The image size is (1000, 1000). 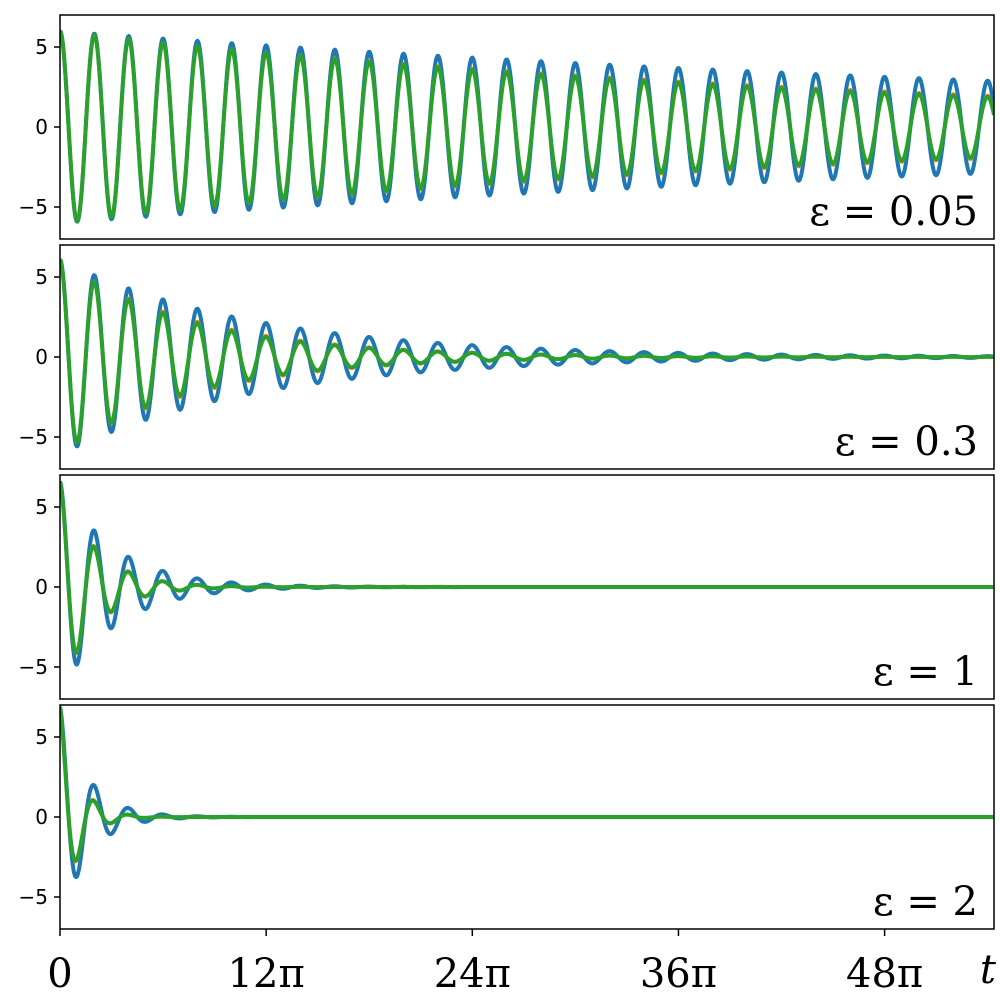 What do you see at coordinates (988, 970) in the screenshot?
I see `x-axis-label: t` at bounding box center [988, 970].